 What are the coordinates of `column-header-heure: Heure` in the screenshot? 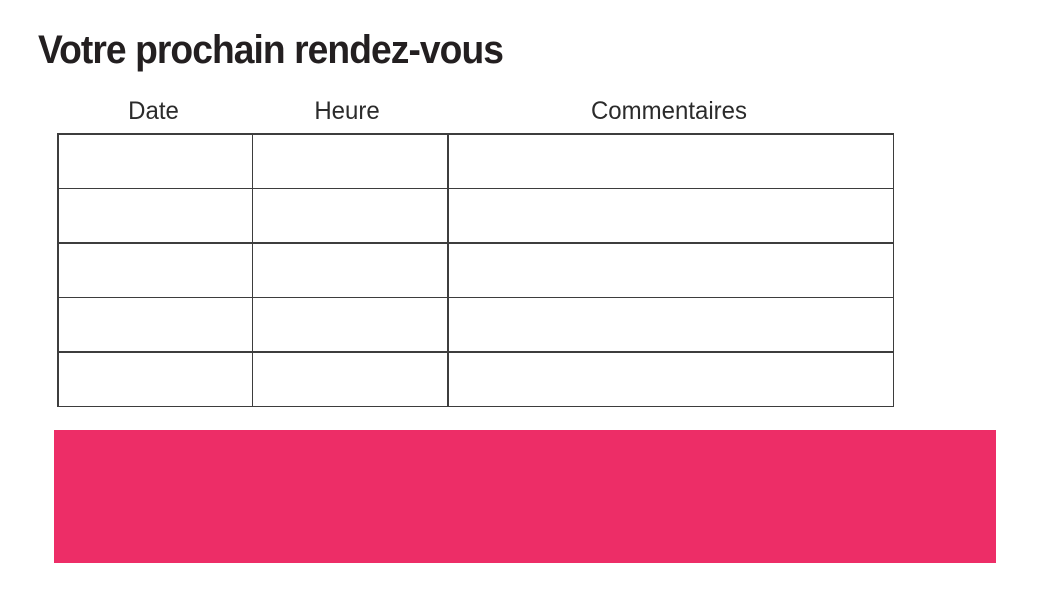 It's located at (347, 110).